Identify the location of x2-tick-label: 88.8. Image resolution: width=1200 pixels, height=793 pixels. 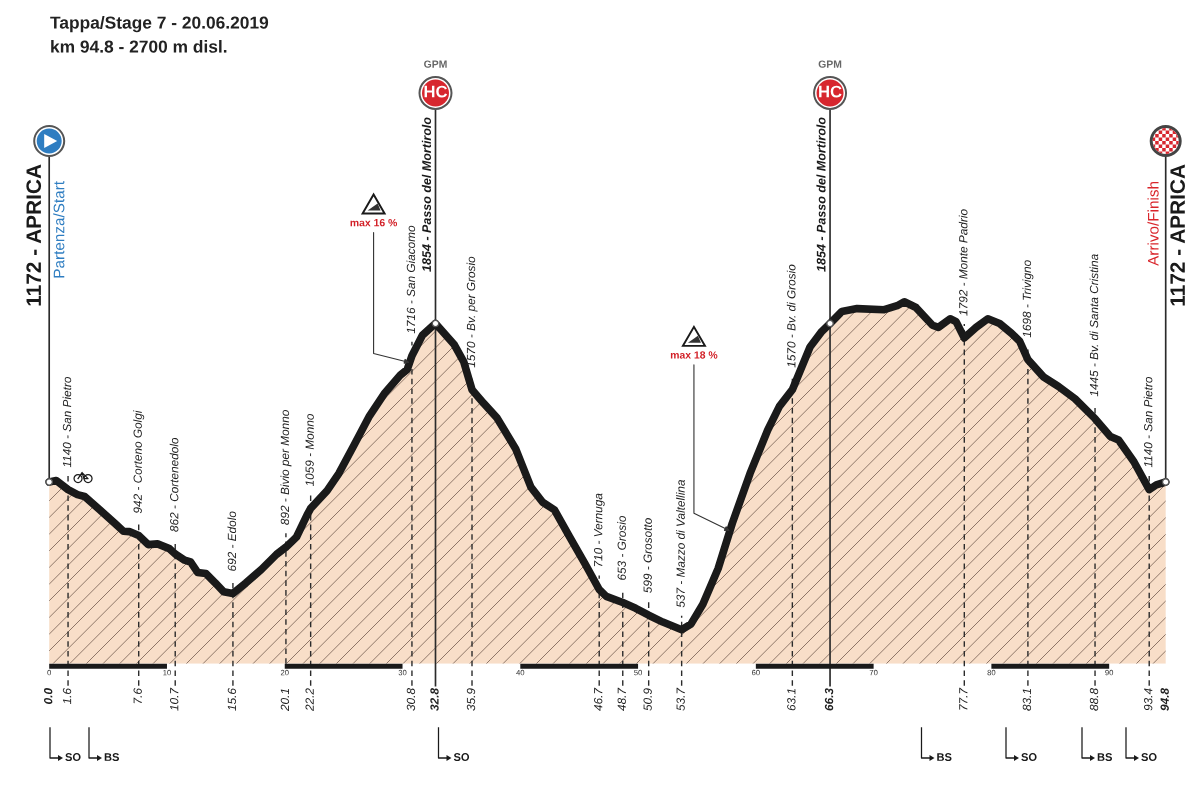
(1094, 699).